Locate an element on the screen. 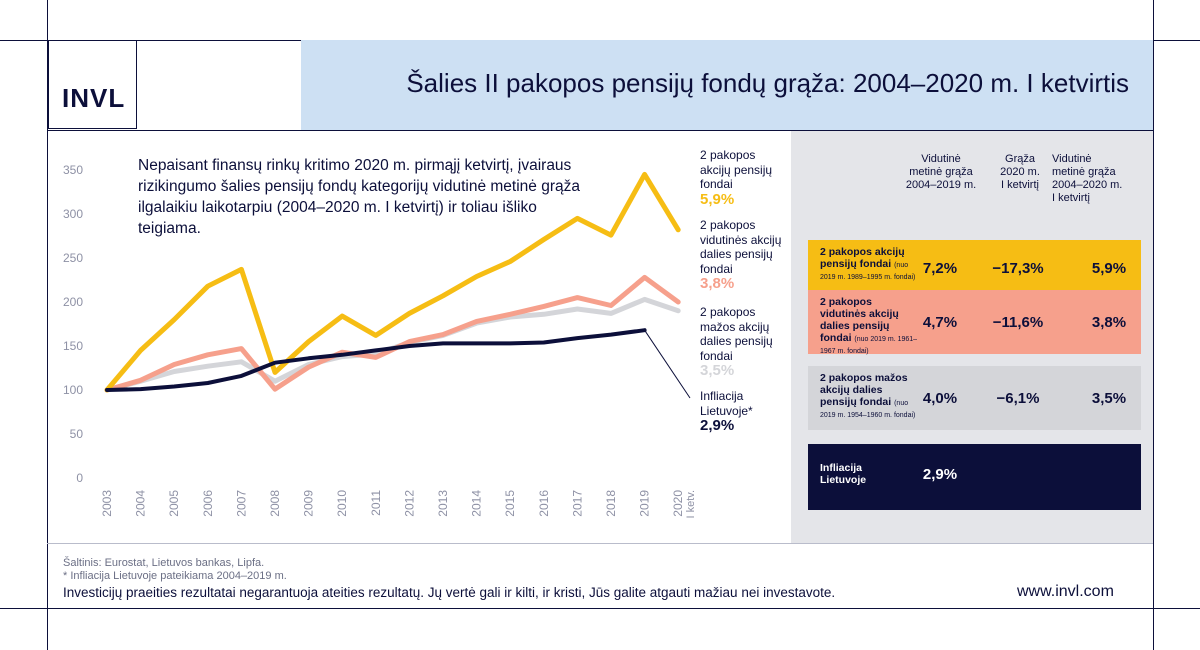 The width and height of the screenshot is (1200, 650). frame-line-right is located at coordinates (1153, 325).